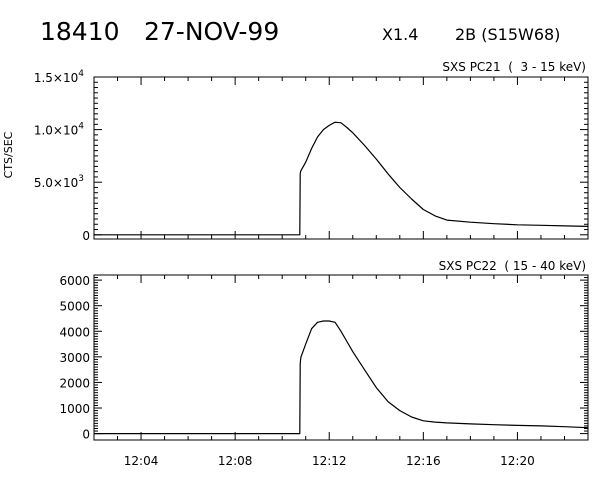 This screenshot has width=600, height=480. Describe the element at coordinates (400, 34) in the screenshot. I see `flare-class: X1.4` at that location.